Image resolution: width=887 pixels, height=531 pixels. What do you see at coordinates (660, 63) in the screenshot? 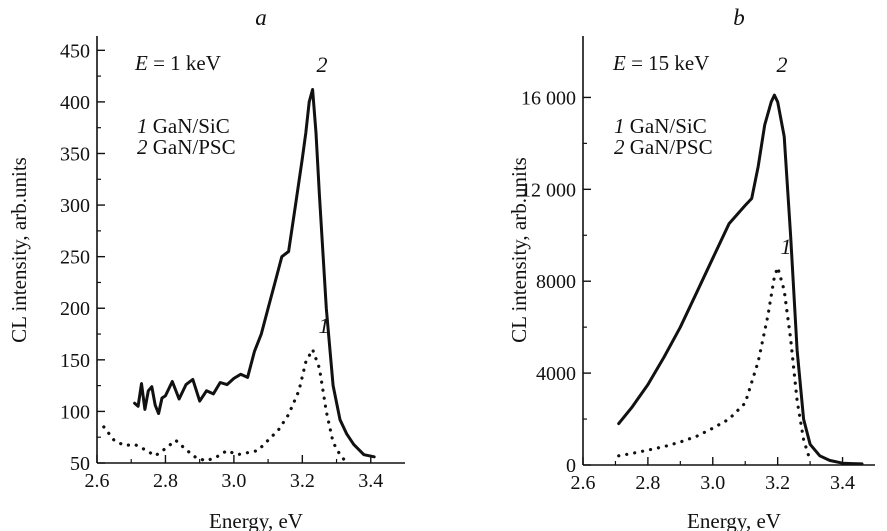
I see `energy-annotation: E = 15 keV` at bounding box center [660, 63].